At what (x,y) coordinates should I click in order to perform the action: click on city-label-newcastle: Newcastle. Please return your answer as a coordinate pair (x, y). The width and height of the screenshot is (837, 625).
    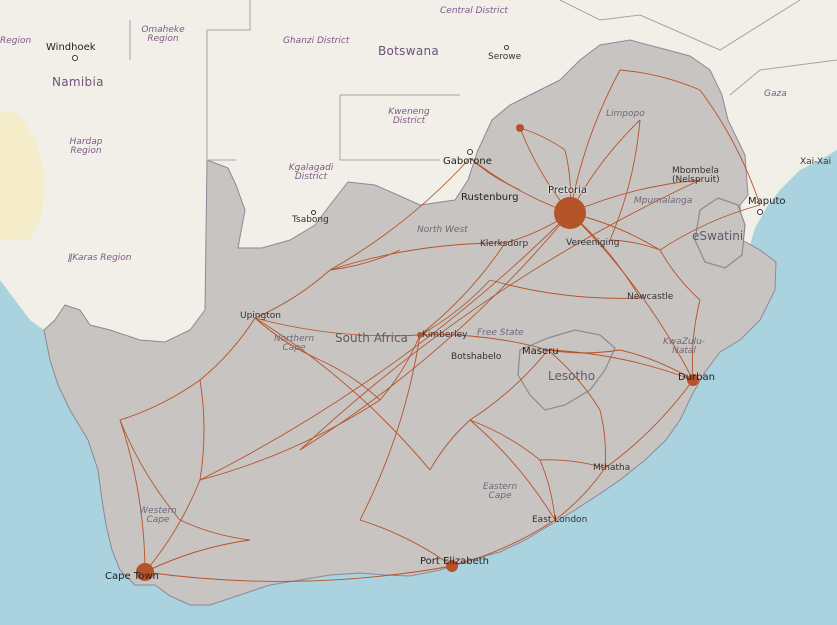
    Looking at the image, I should click on (650, 297).